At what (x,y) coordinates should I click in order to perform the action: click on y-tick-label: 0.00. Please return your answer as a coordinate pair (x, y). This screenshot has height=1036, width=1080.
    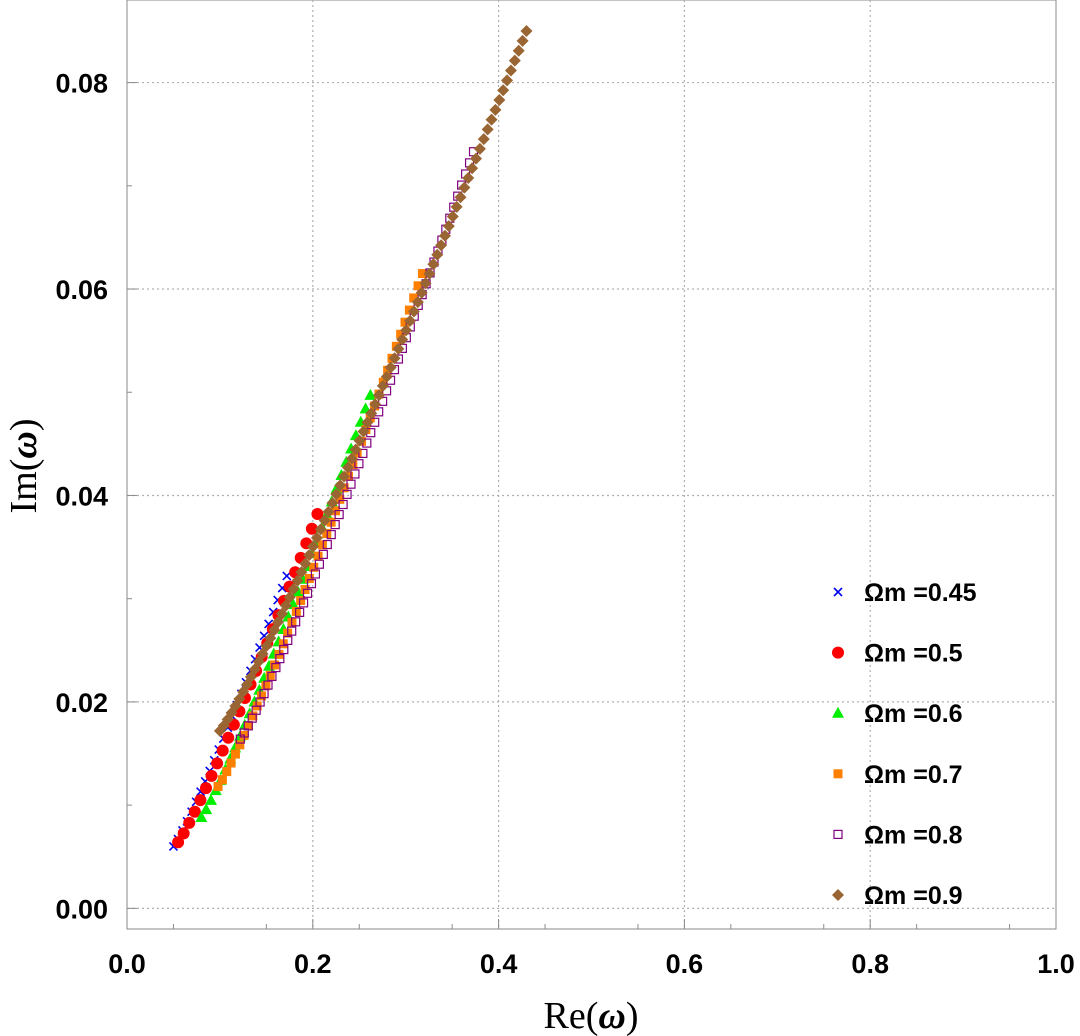
    Looking at the image, I should click on (81, 909).